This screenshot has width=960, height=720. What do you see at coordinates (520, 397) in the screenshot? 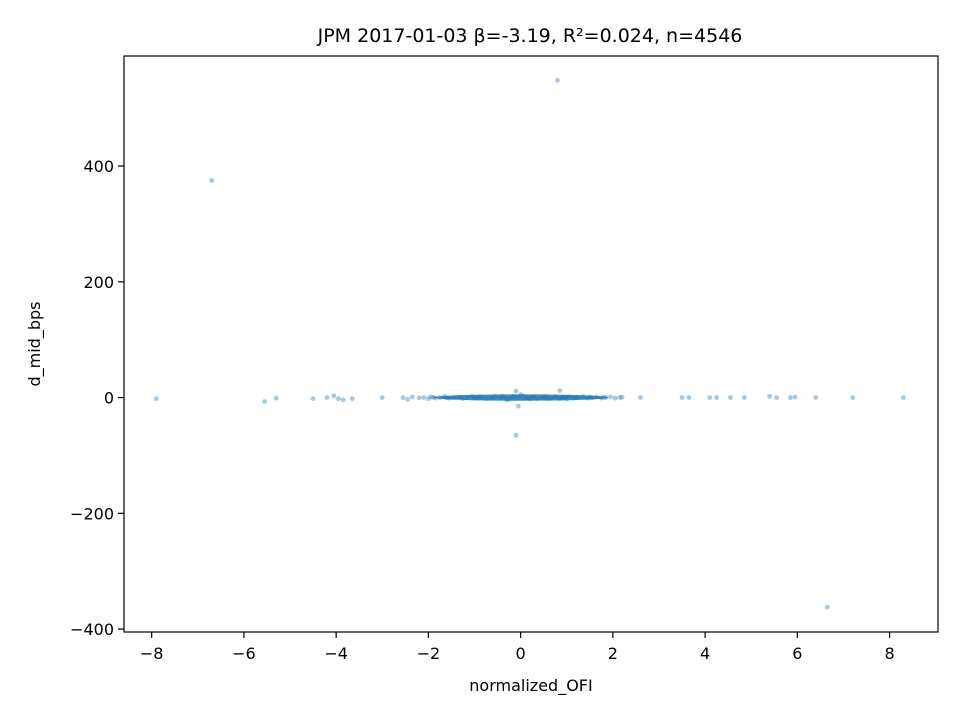
I see `dense-cluster` at bounding box center [520, 397].